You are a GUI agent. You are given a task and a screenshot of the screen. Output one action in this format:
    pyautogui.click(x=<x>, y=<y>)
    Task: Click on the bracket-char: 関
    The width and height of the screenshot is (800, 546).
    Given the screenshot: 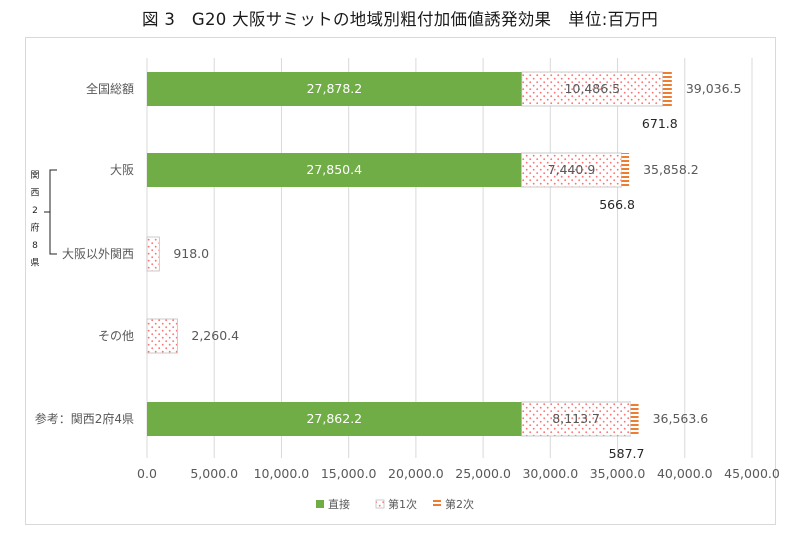 What is the action you would take?
    pyautogui.click(x=34, y=175)
    